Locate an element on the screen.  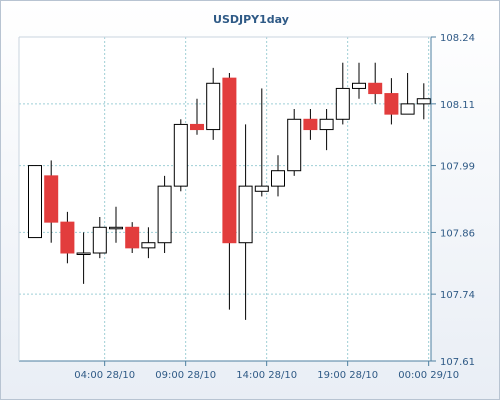
y-tick-label: 108.11 is located at coordinates (457, 105).